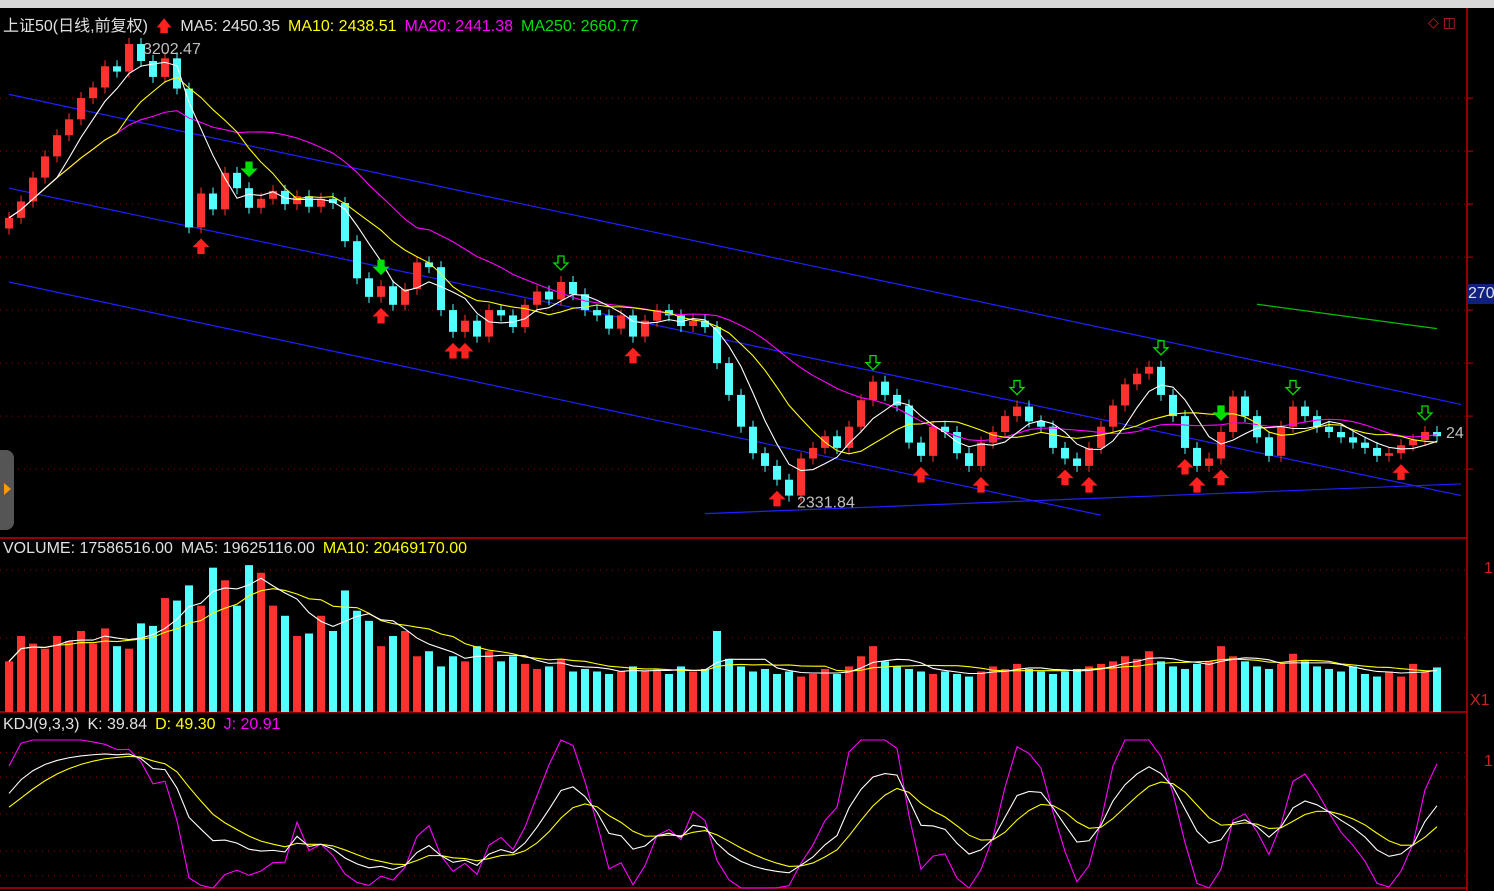 The width and height of the screenshot is (1494, 891). I want to click on kdj-j-value: J: 20.91, so click(252, 724).